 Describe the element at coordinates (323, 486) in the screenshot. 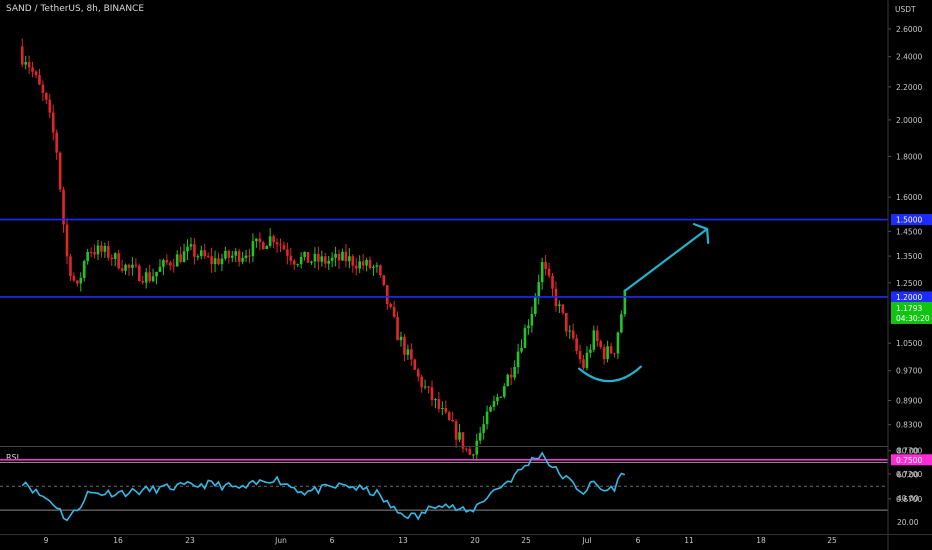

I see `rsi-line` at that location.